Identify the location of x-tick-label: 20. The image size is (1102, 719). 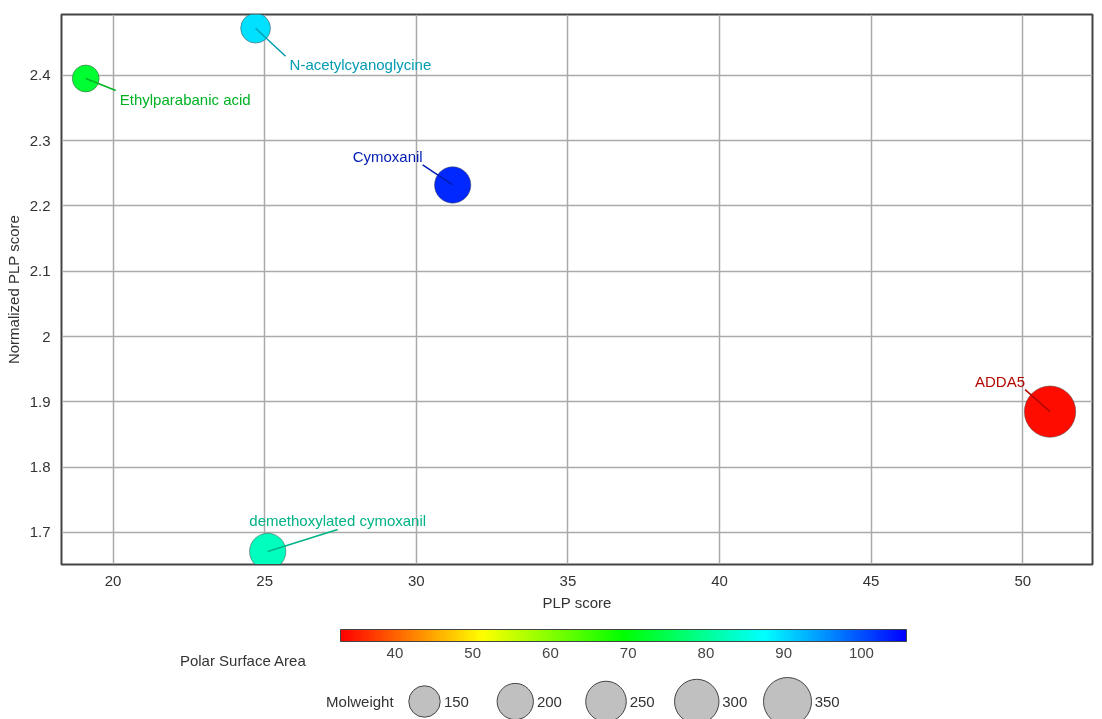
(113, 580).